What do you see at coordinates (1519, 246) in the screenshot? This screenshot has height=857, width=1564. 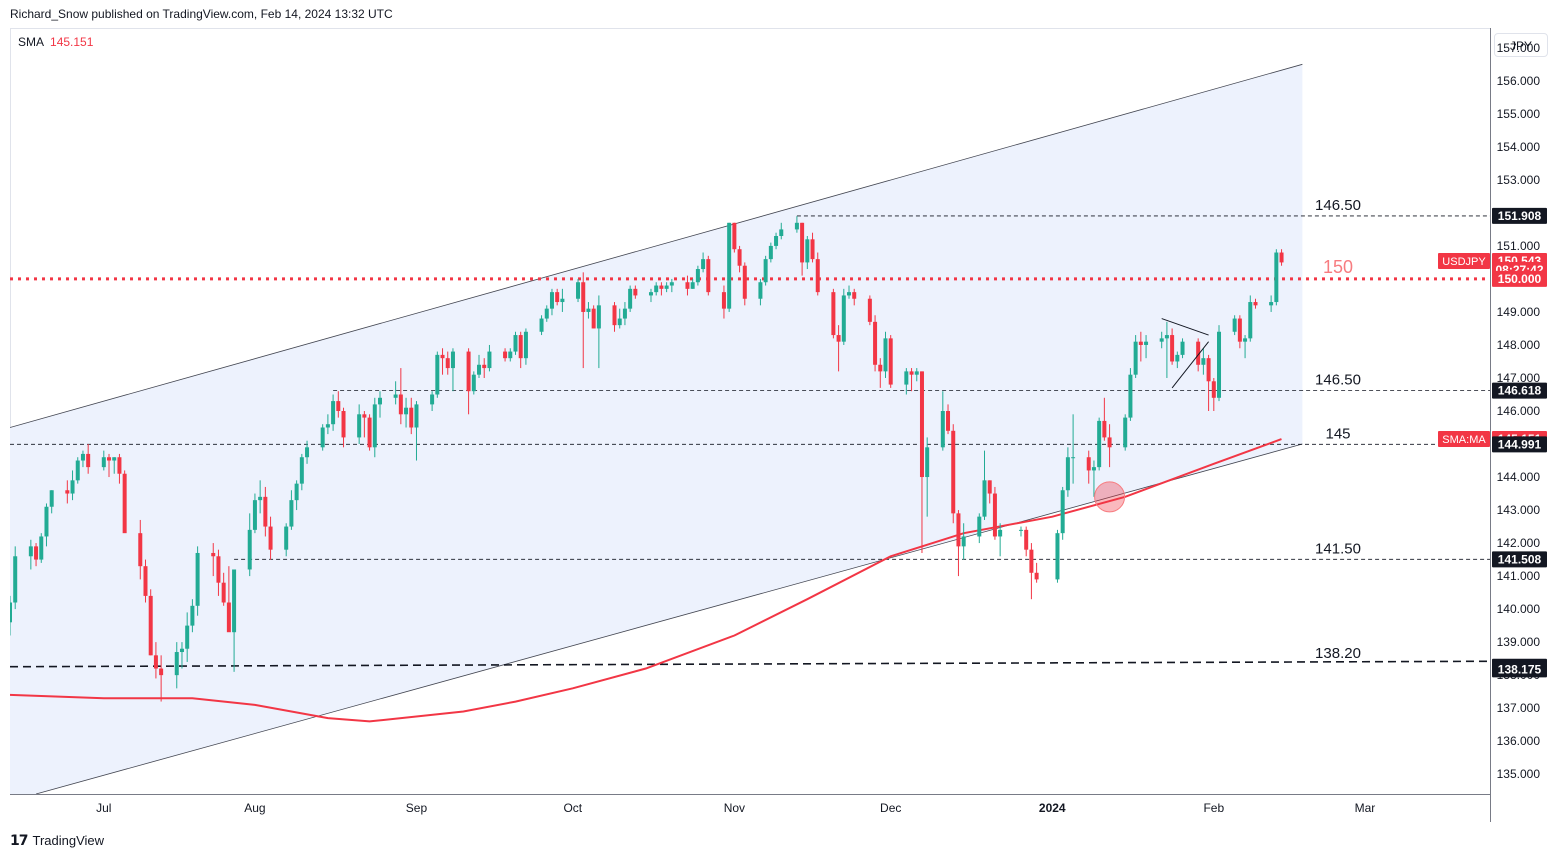 I see `price-tick-label: 151.000` at bounding box center [1519, 246].